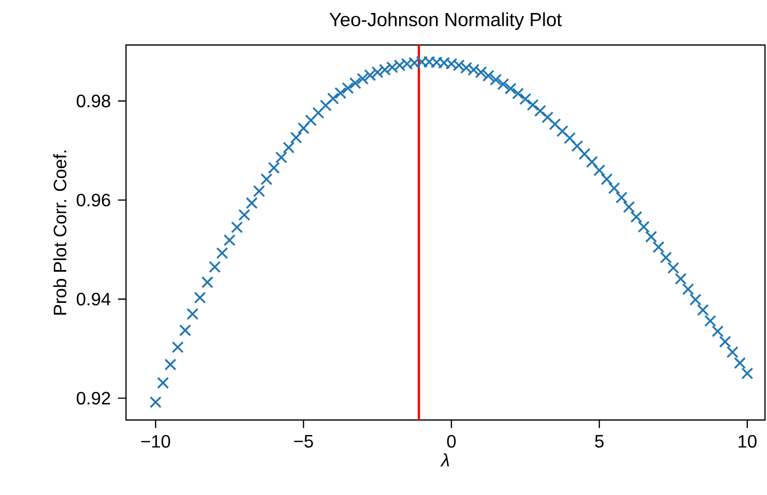 The width and height of the screenshot is (767, 495). Describe the element at coordinates (445, 21) in the screenshot. I see `chart-title: Yeo-Johnson Normality Plot` at that location.